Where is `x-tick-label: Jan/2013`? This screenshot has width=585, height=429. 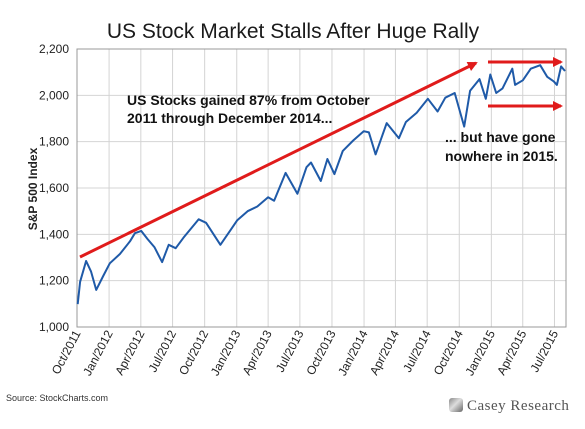 x-tick-label: Jan/2013 is located at coordinates (226, 353).